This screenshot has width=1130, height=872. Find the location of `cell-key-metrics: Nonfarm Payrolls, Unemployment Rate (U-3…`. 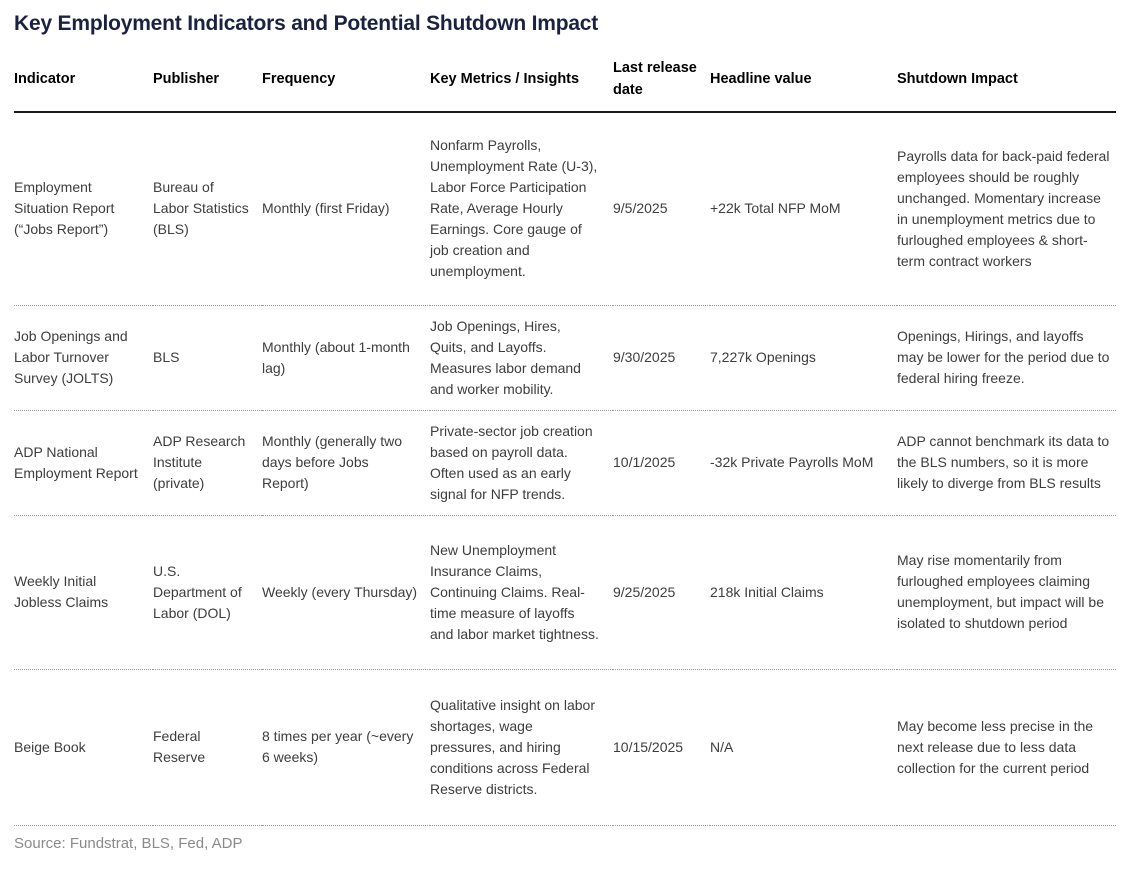

cell-key-metrics: Nonfarm Payrolls, Unemployment Rate (U-3… is located at coordinates (521, 209).